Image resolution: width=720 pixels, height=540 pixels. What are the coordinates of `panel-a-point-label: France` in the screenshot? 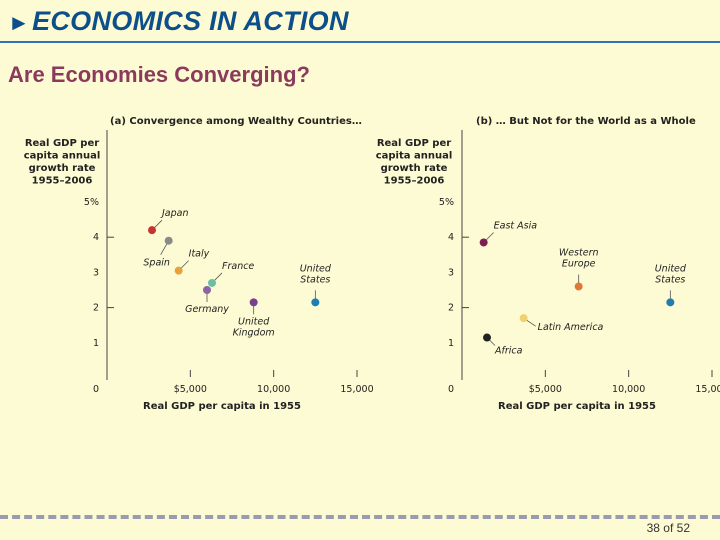 It's located at (238, 266).